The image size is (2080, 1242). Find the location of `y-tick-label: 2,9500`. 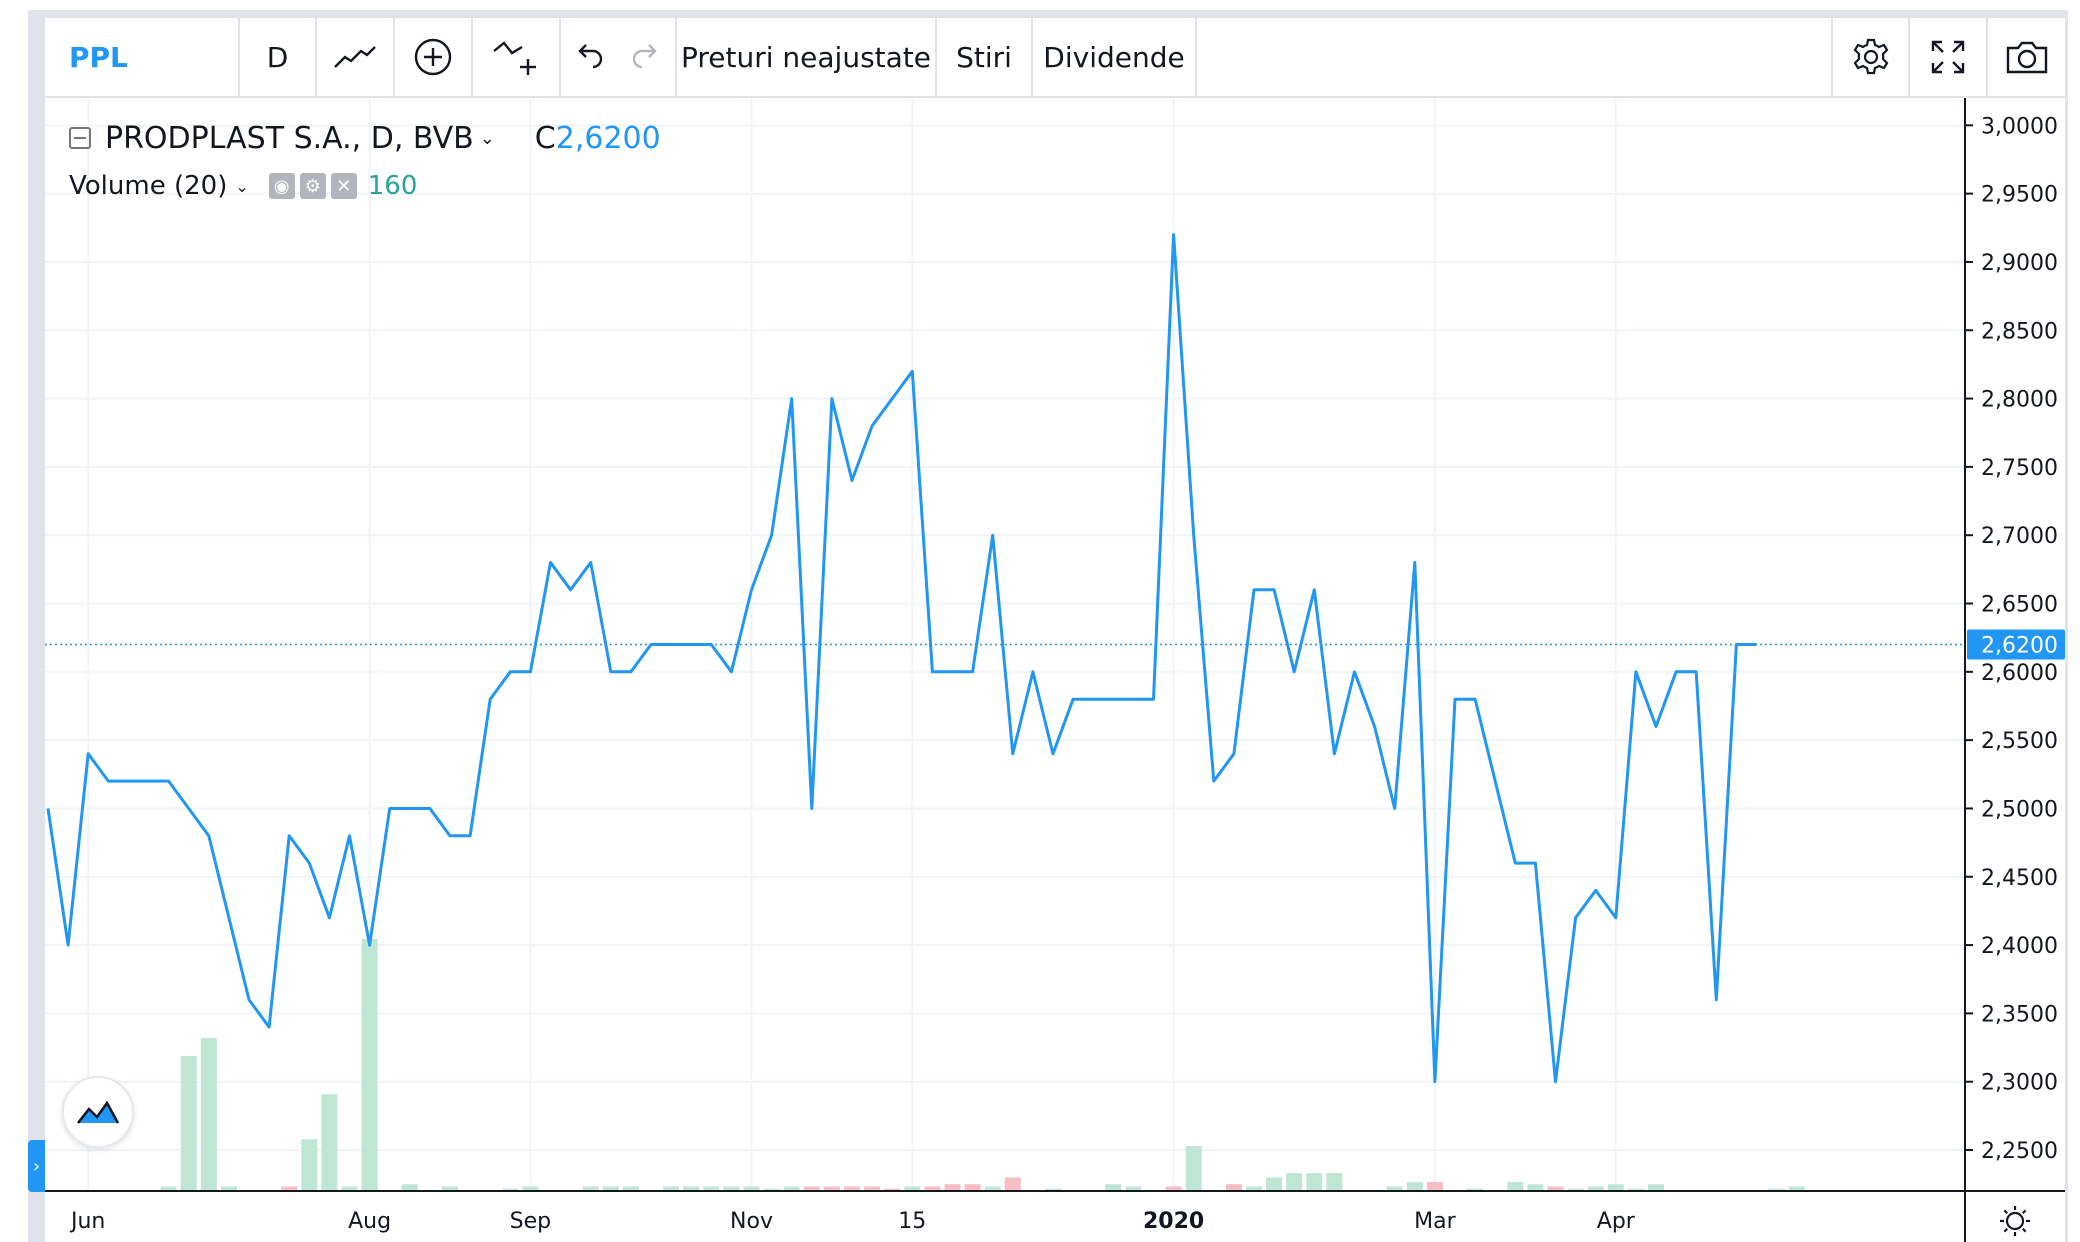

y-tick-label: 2,9500 is located at coordinates (2019, 195).